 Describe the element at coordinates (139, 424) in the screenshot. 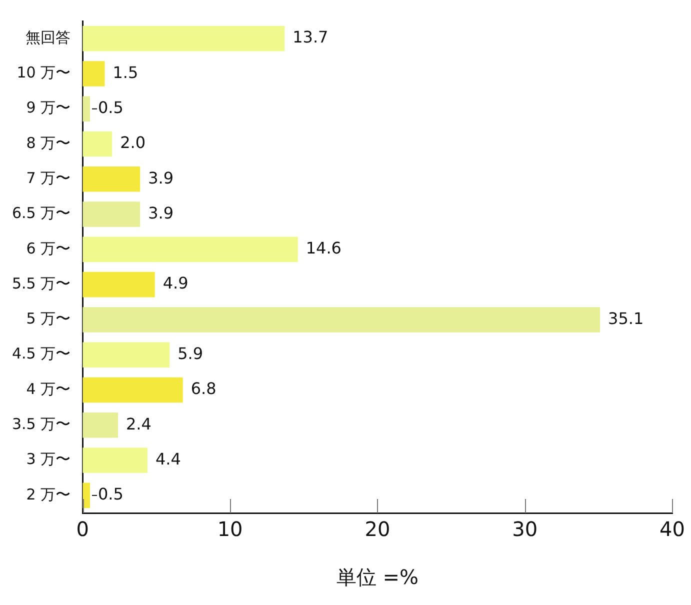

I see `data-label: 2.4` at that location.